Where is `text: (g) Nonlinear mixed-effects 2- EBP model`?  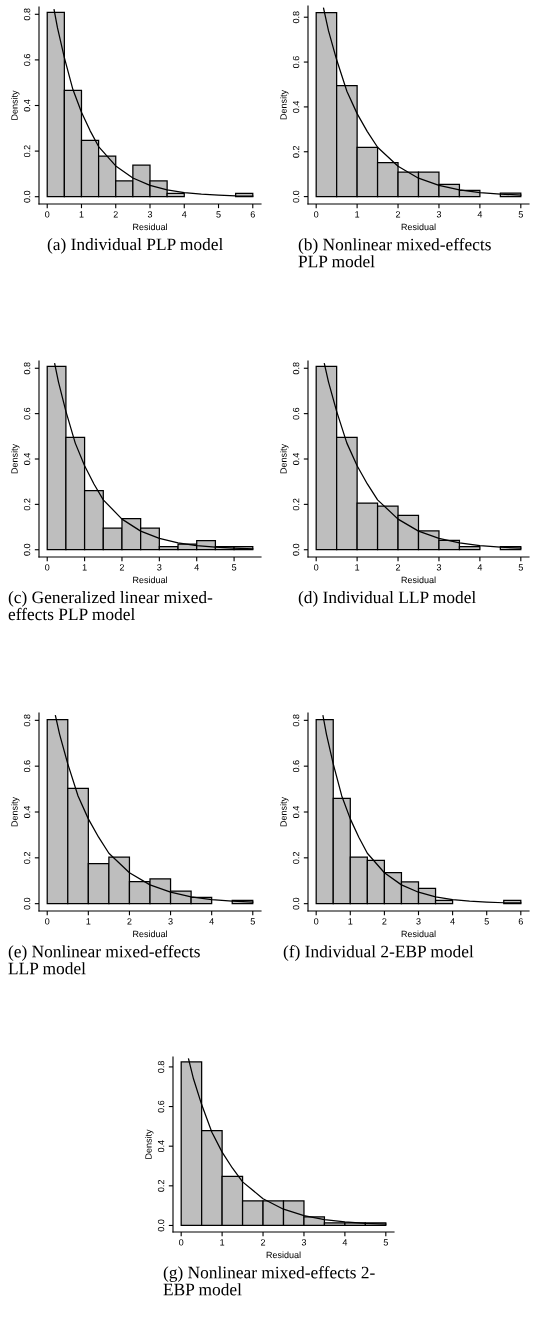
text: (g) Nonlinear mixed-effects 2- EBP model is located at coordinates (269, 1281).